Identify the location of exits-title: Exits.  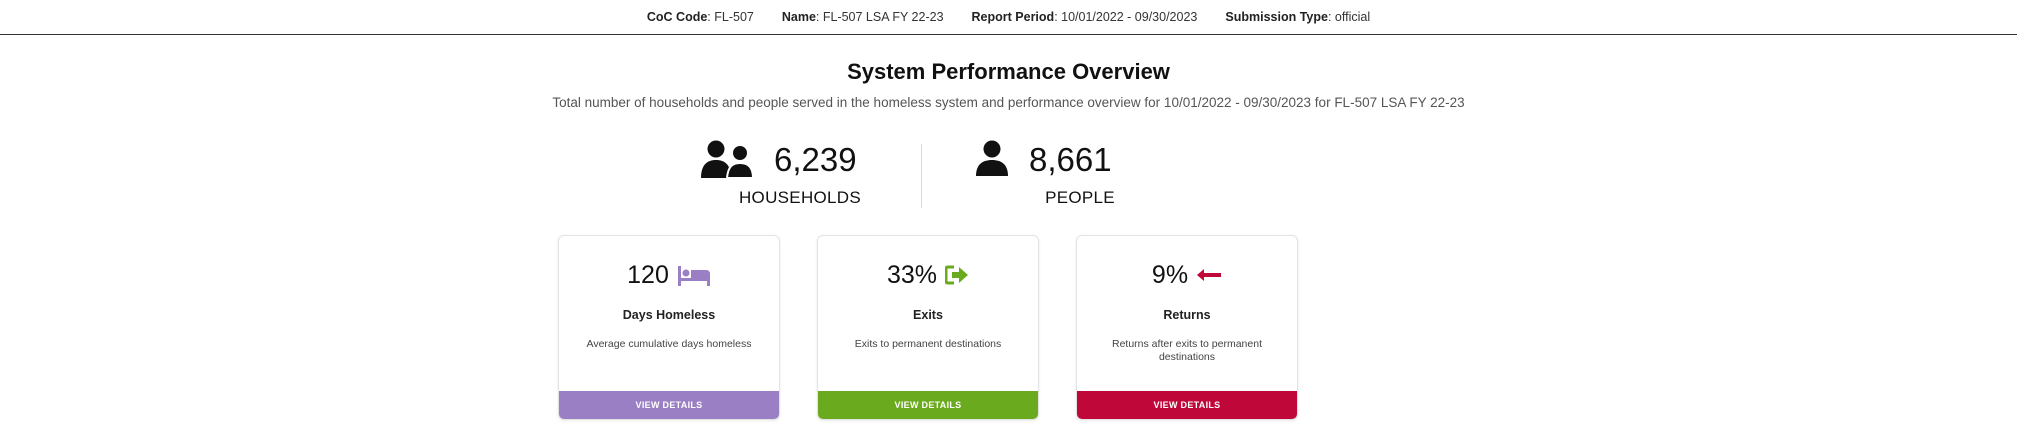
(928, 315).